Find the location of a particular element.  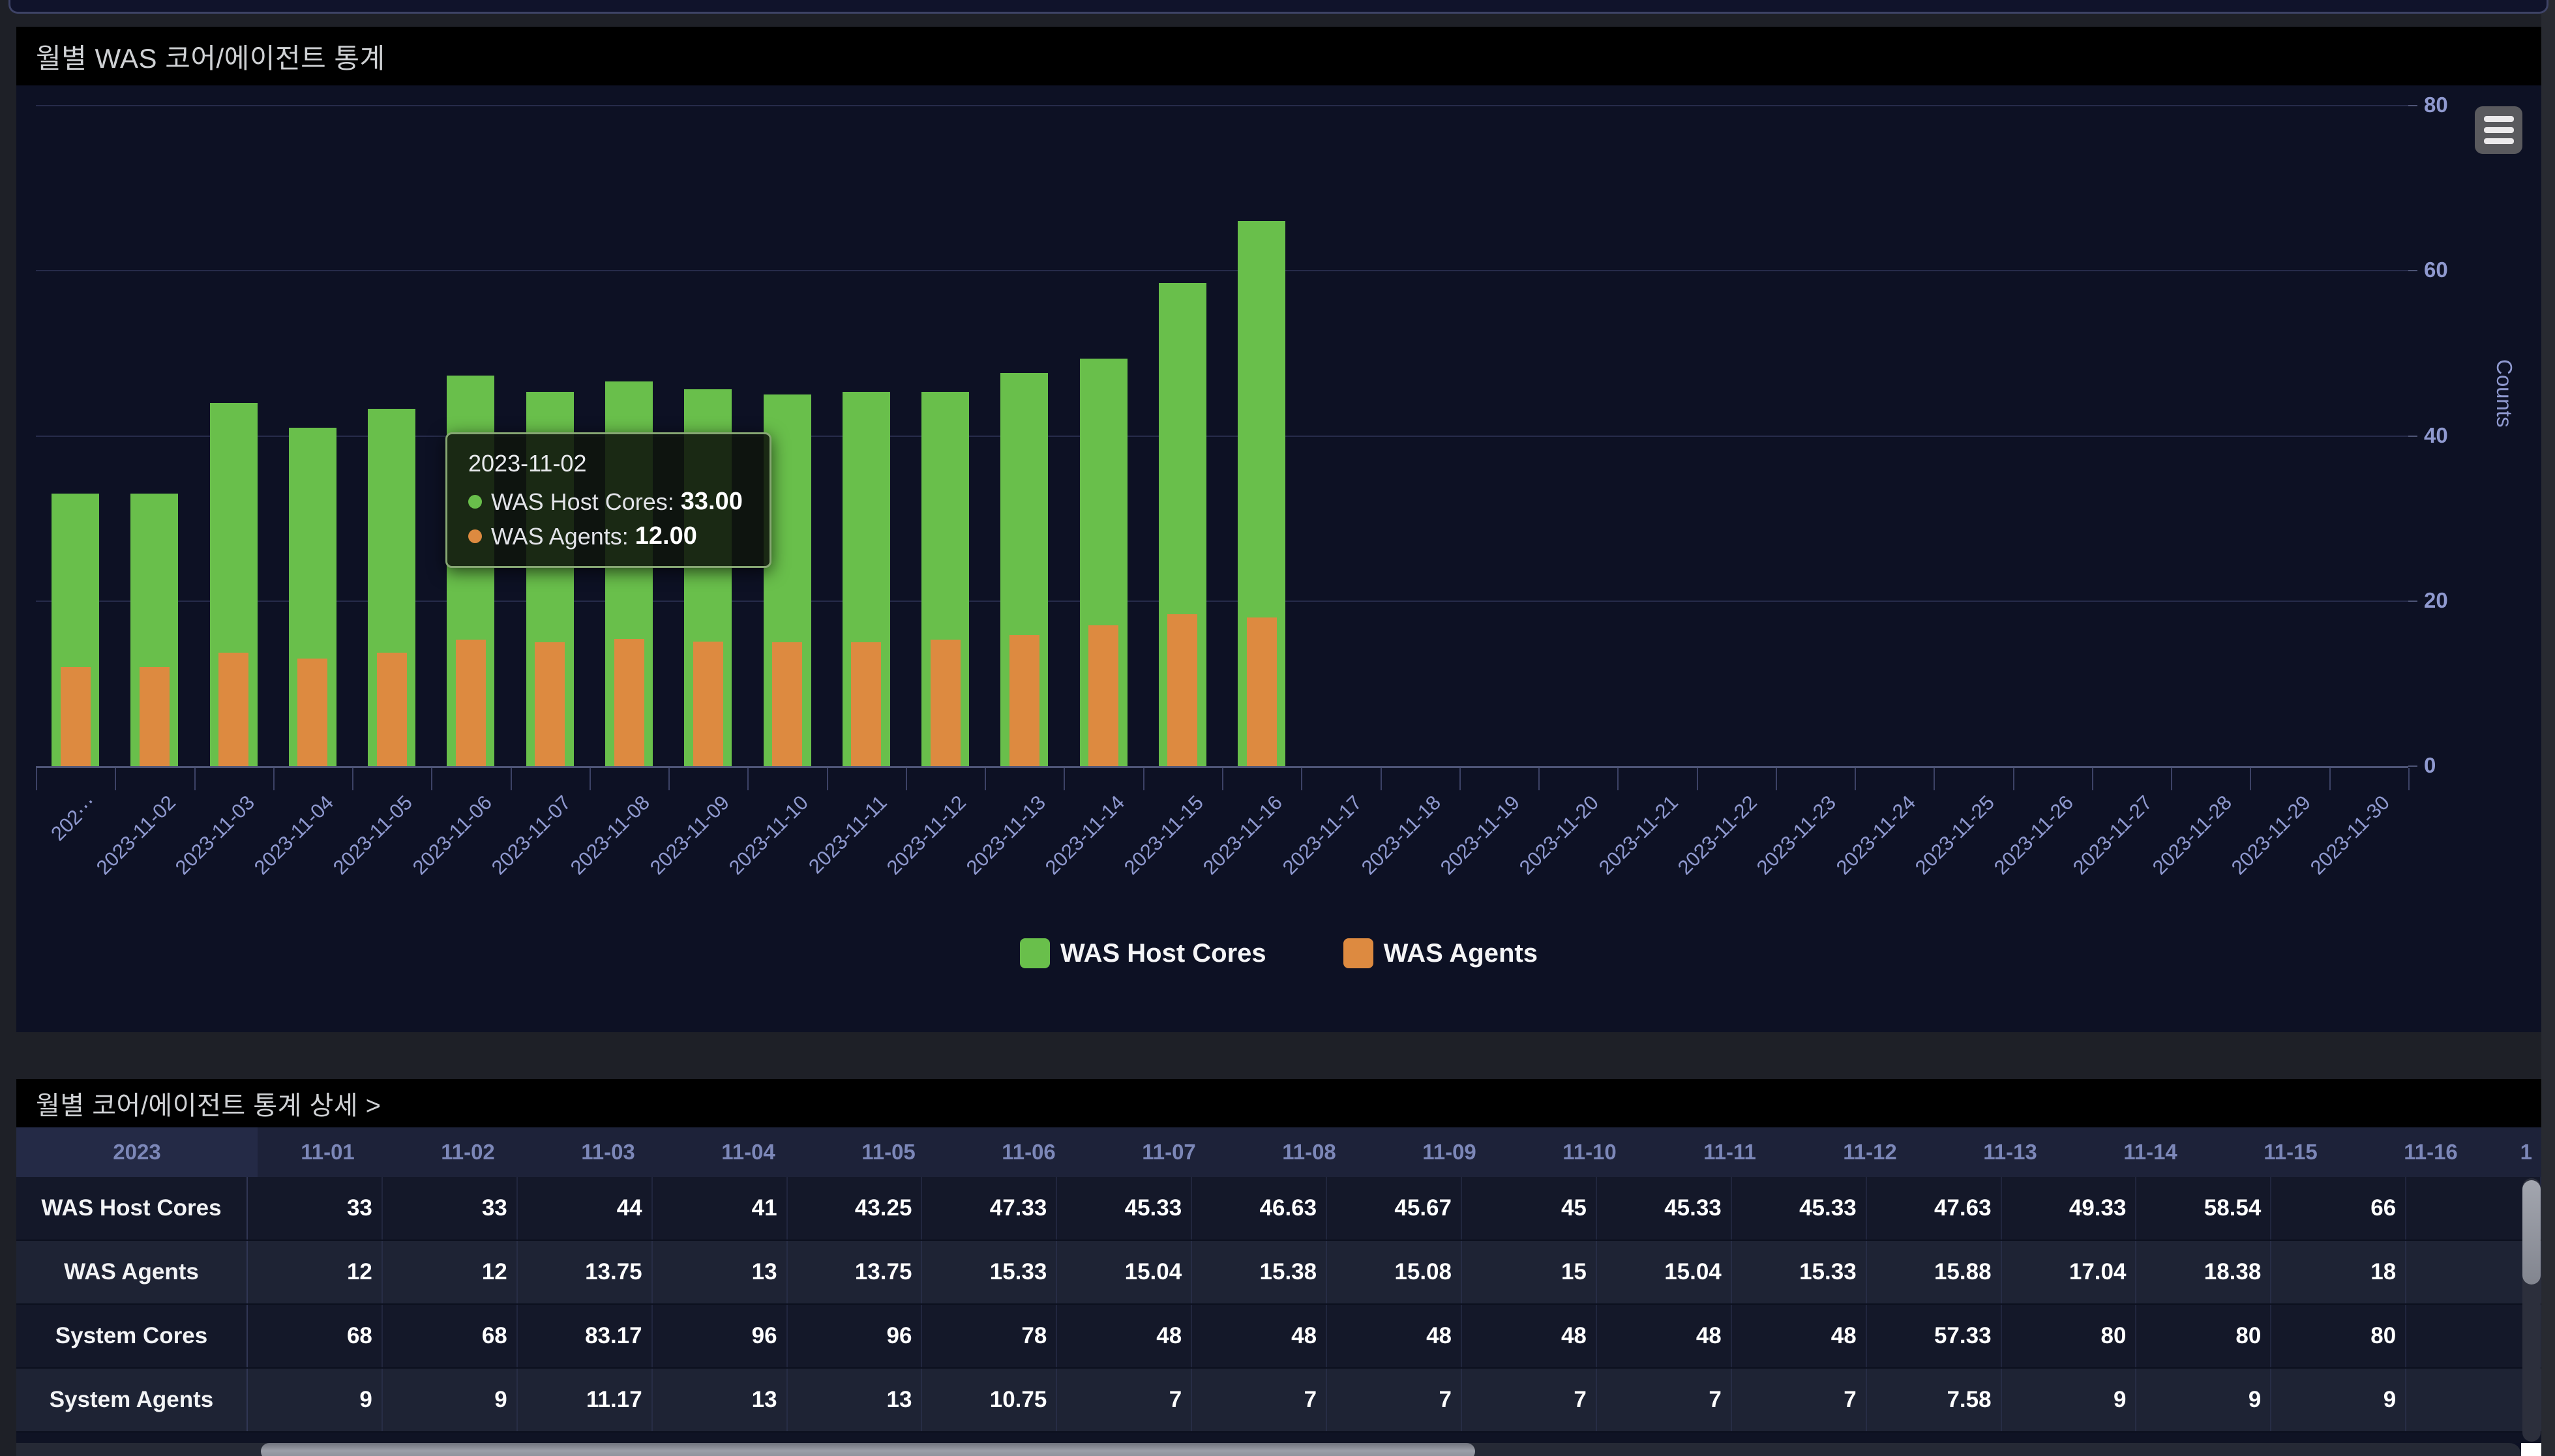

header-cell-date: 11-11 is located at coordinates (1730, 1152).